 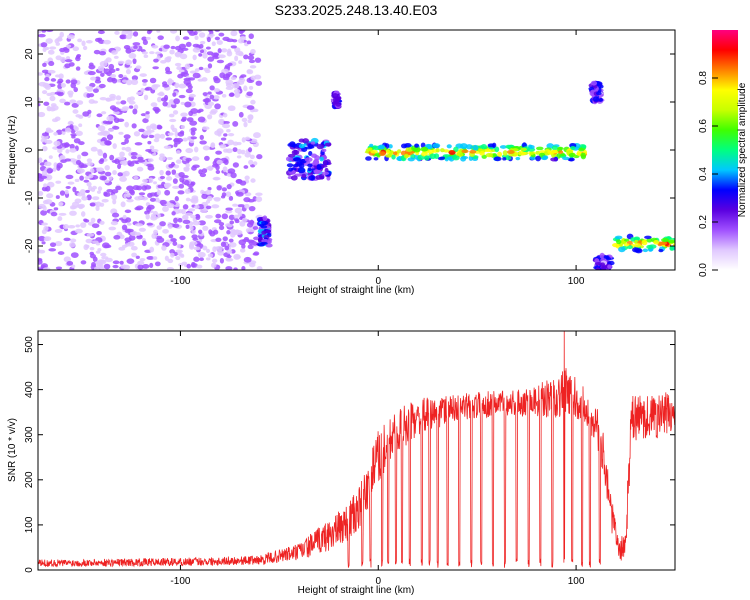 What do you see at coordinates (12, 150) in the screenshot?
I see `spectrogram-ylabel: Frequency (Hz)` at bounding box center [12, 150].